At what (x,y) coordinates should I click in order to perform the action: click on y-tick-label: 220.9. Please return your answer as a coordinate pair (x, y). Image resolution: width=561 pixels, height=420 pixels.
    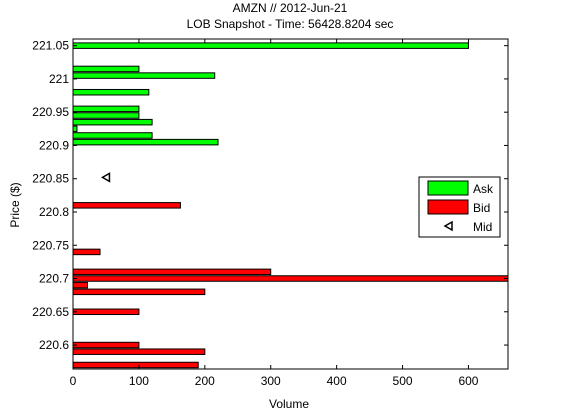
    Looking at the image, I should click on (54, 145).